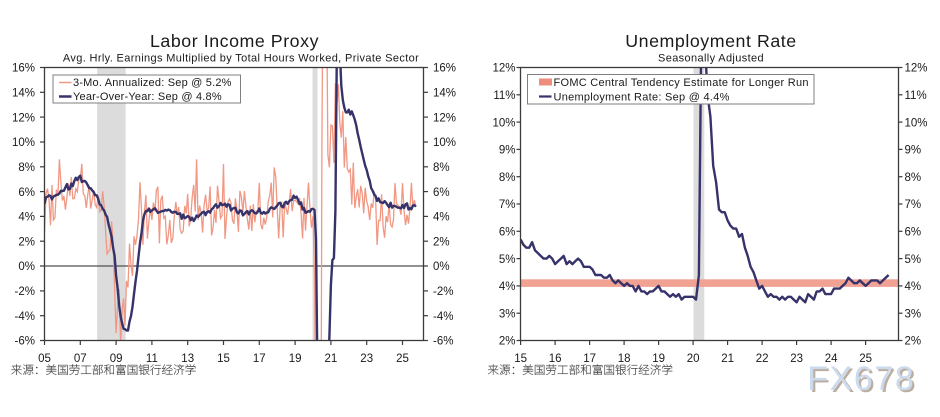 This screenshot has width=940, height=417. I want to click on svg-text: 05, so click(44, 359).